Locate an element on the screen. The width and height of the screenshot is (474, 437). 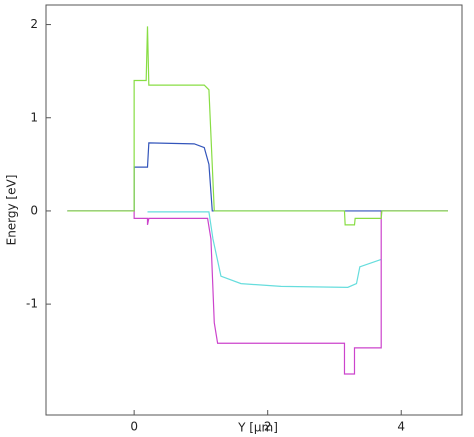
x-axis-label: Y [µm] is located at coordinates (257, 428).